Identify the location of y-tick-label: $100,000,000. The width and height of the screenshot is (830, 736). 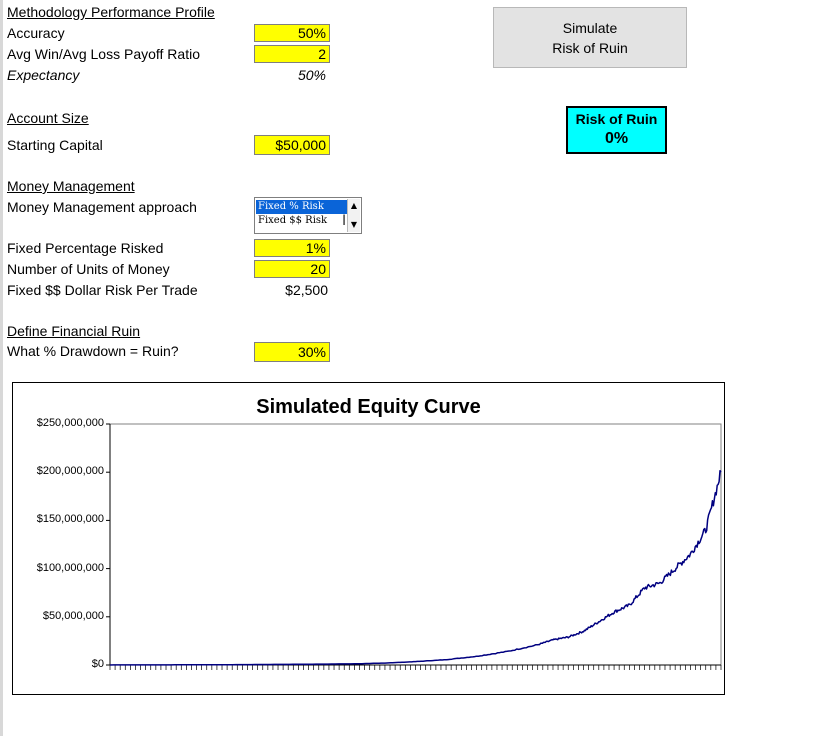
(70, 567).